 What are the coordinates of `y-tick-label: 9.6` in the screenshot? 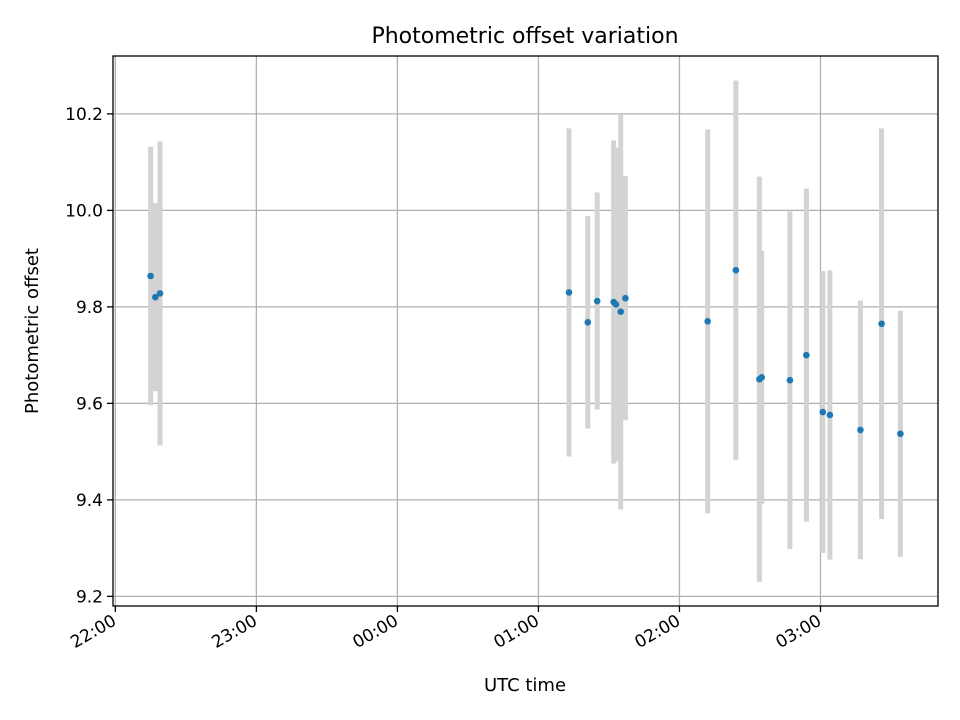 It's located at (89, 404).